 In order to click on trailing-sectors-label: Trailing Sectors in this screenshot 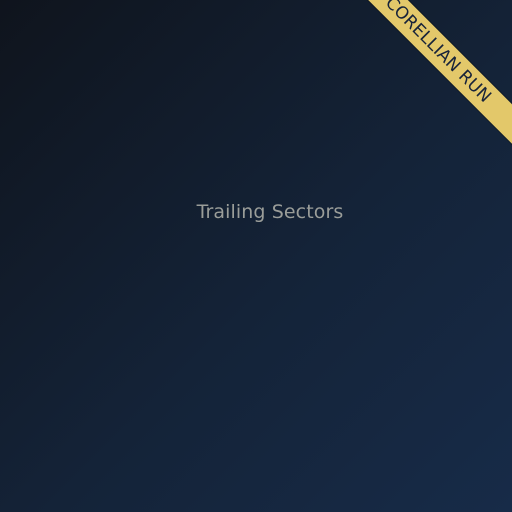, I will do `click(270, 212)`.